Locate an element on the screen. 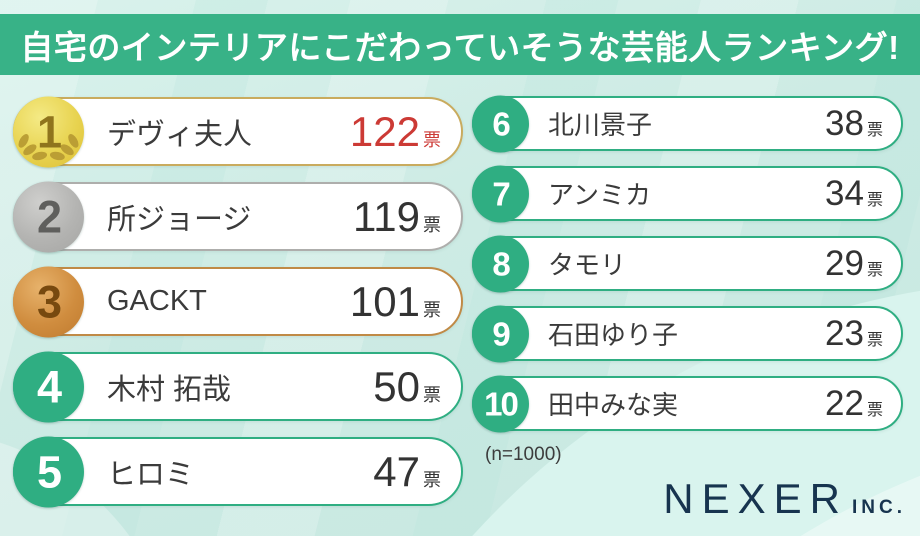 The width and height of the screenshot is (920, 536). rank-number: 2 is located at coordinates (49, 216).